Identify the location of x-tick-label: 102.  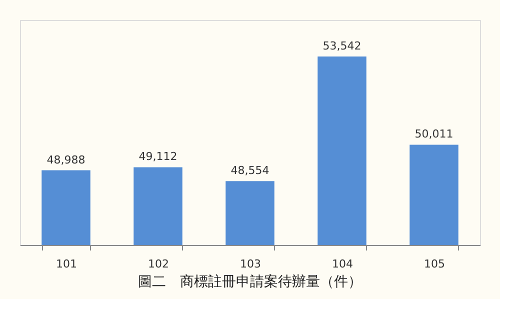
(158, 264).